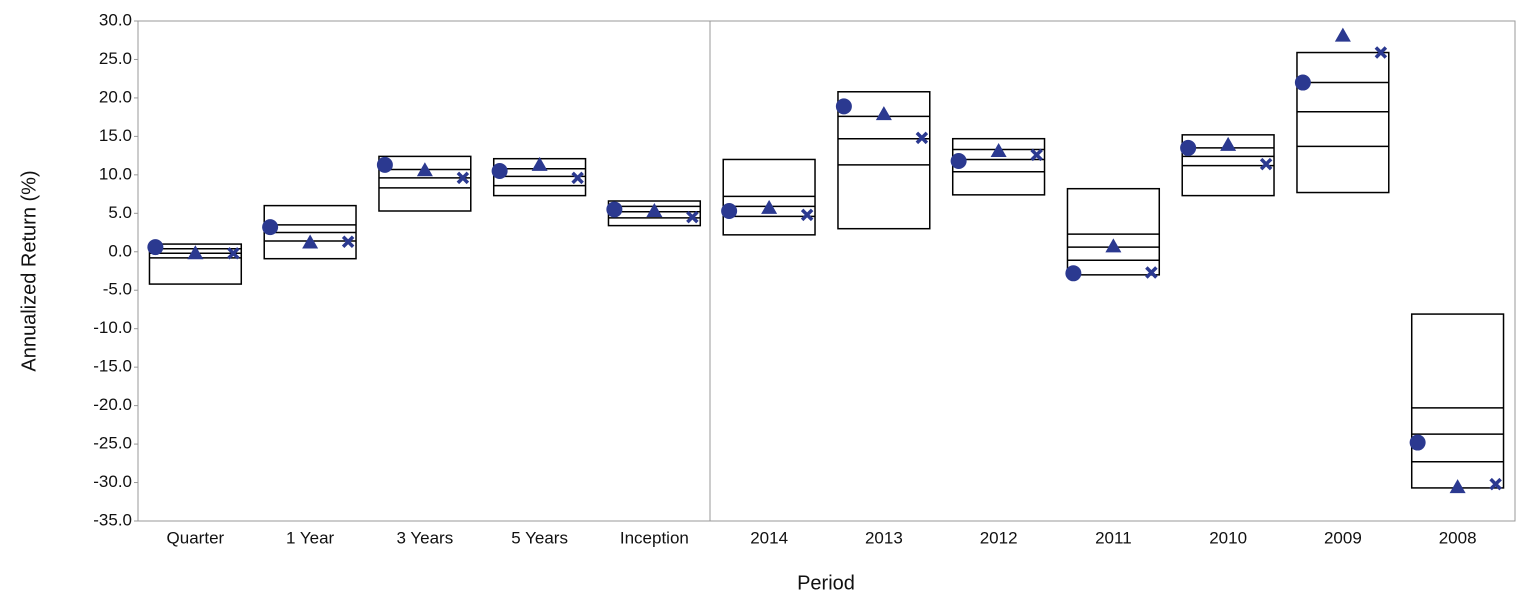  Describe the element at coordinates (117, 289) in the screenshot. I see `y-tick-label: -5.0` at that location.